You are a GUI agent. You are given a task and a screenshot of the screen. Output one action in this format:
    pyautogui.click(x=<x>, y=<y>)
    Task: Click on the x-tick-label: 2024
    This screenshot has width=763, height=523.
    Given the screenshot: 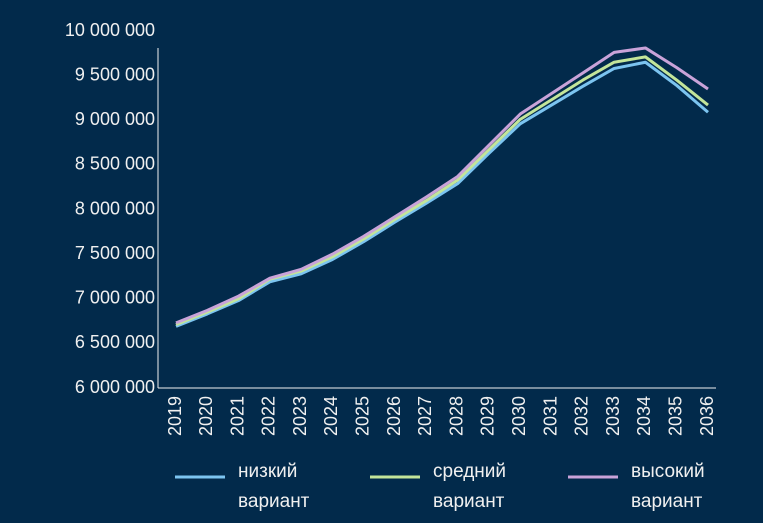 What is the action you would take?
    pyautogui.click(x=331, y=416)
    